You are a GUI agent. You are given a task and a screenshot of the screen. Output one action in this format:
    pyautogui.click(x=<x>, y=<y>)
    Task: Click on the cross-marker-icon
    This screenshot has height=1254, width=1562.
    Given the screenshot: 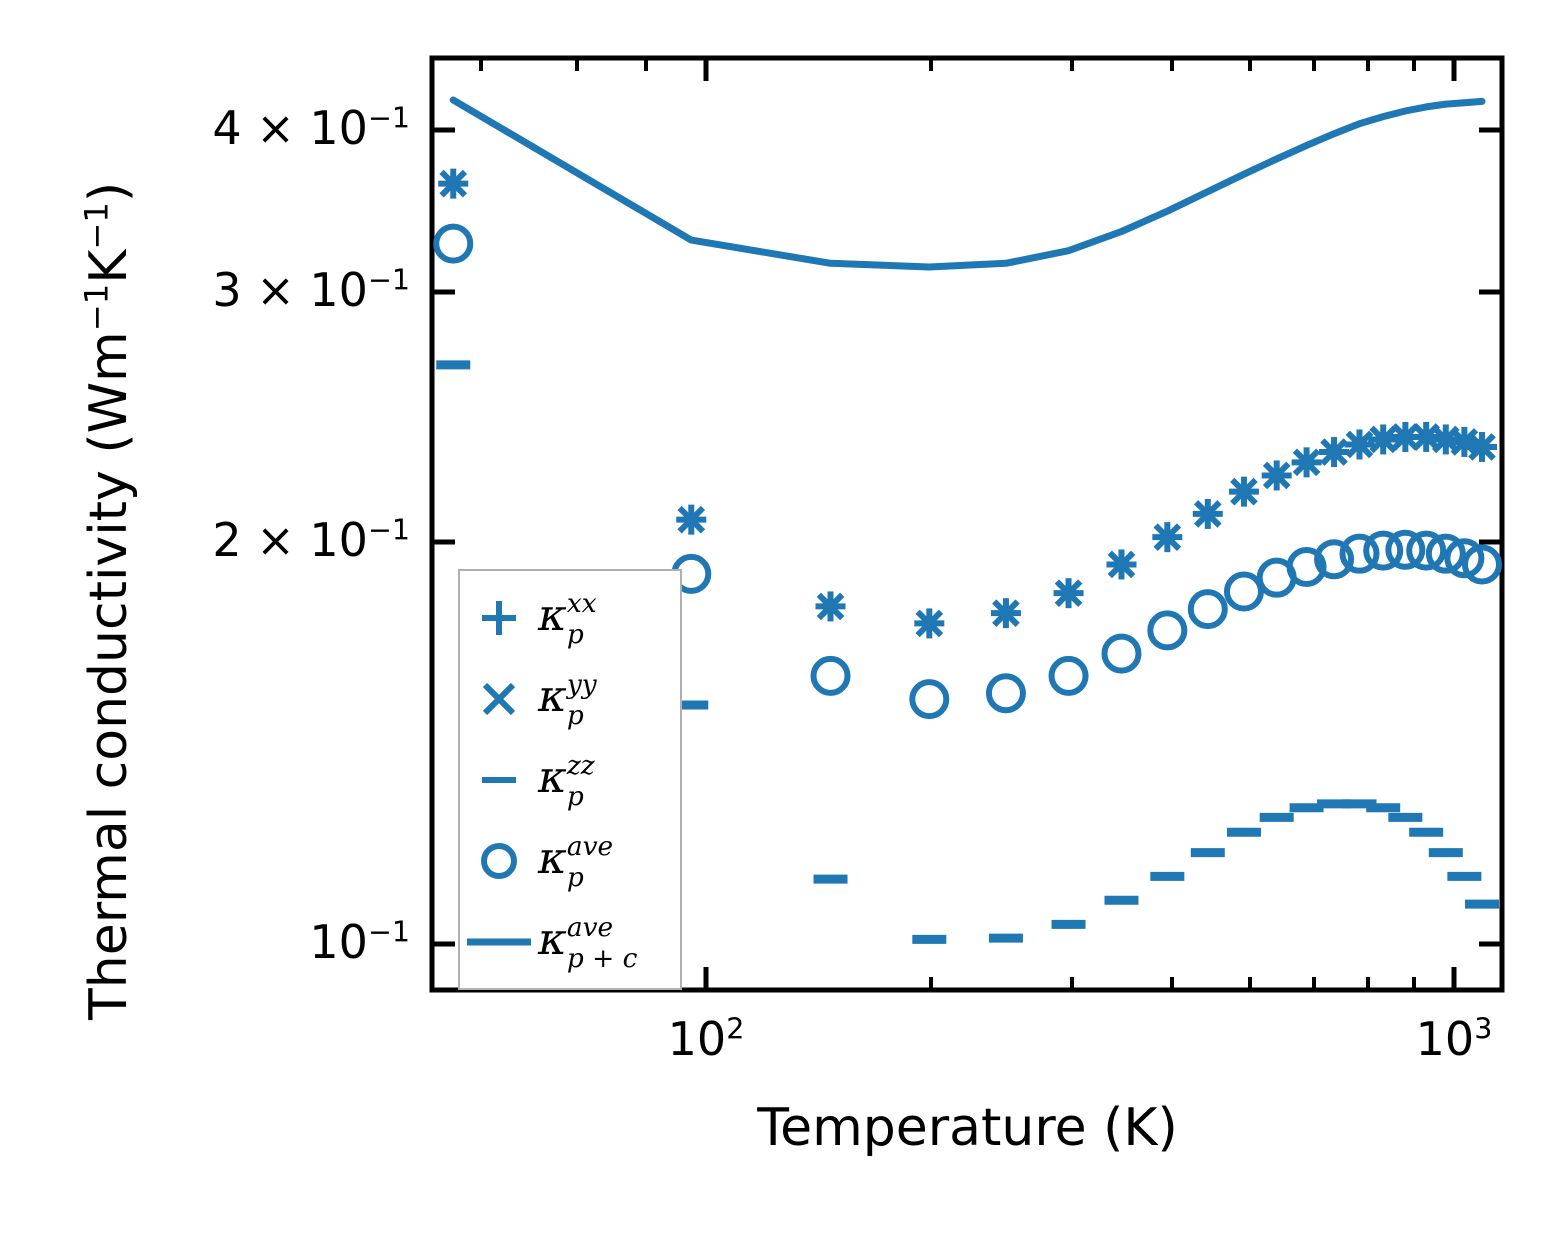 What is the action you would take?
    pyautogui.click(x=499, y=699)
    